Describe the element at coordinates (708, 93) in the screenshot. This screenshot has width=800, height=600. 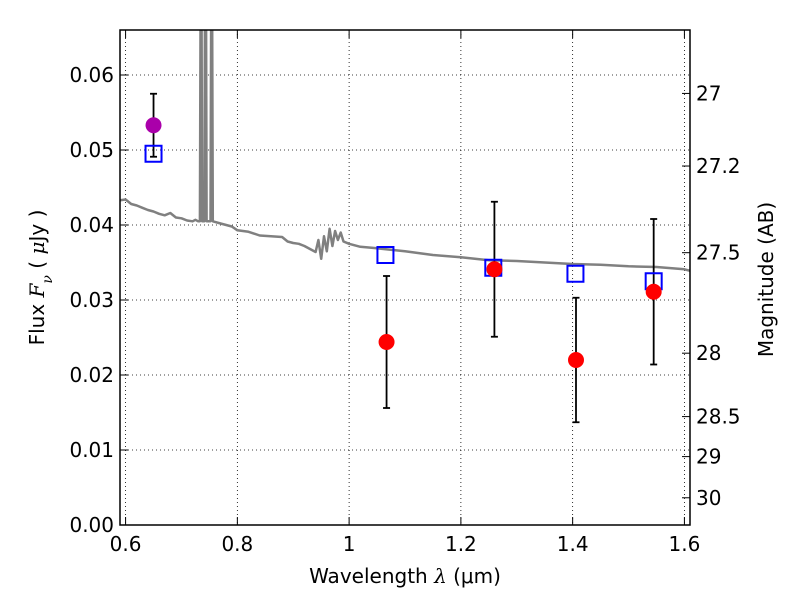
I see `y2-tick-label: 27` at that location.